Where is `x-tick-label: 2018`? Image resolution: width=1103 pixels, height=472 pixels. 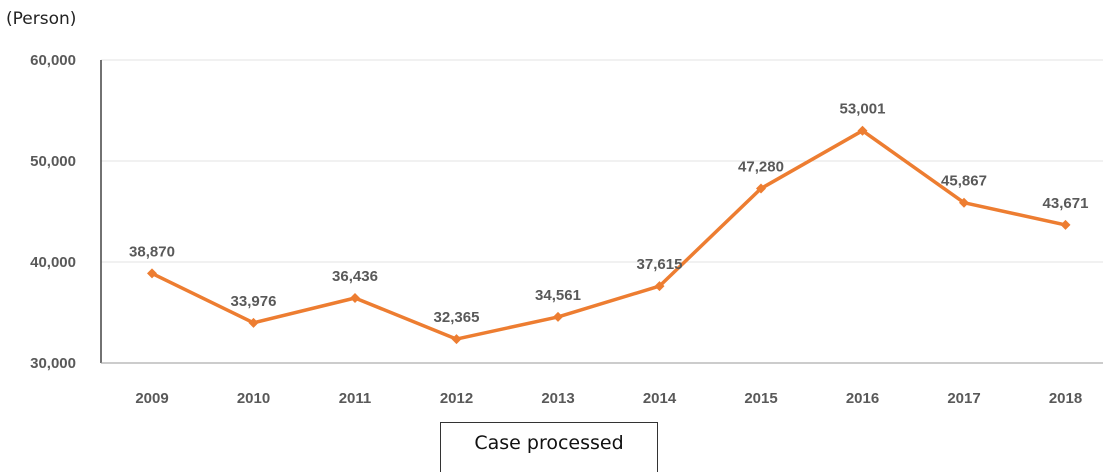
x-tick-label: 2018 is located at coordinates (1065, 398).